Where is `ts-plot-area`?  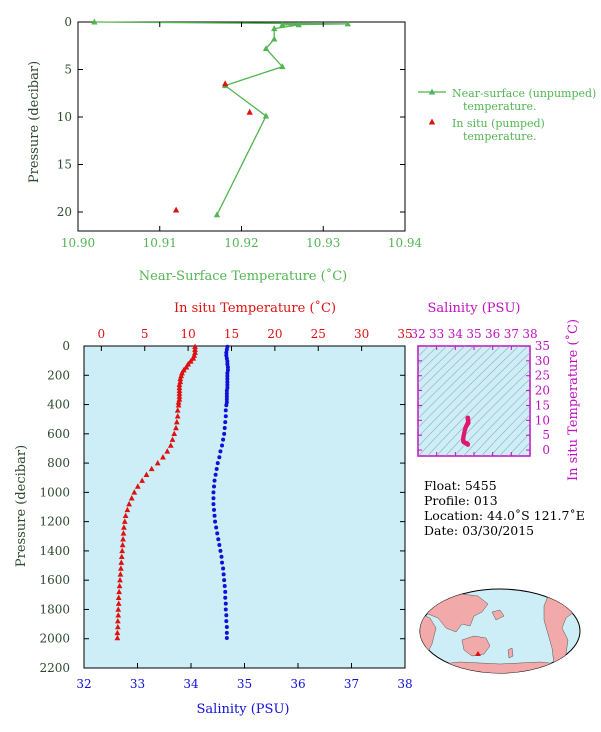
ts-plot-area is located at coordinates (474, 401).